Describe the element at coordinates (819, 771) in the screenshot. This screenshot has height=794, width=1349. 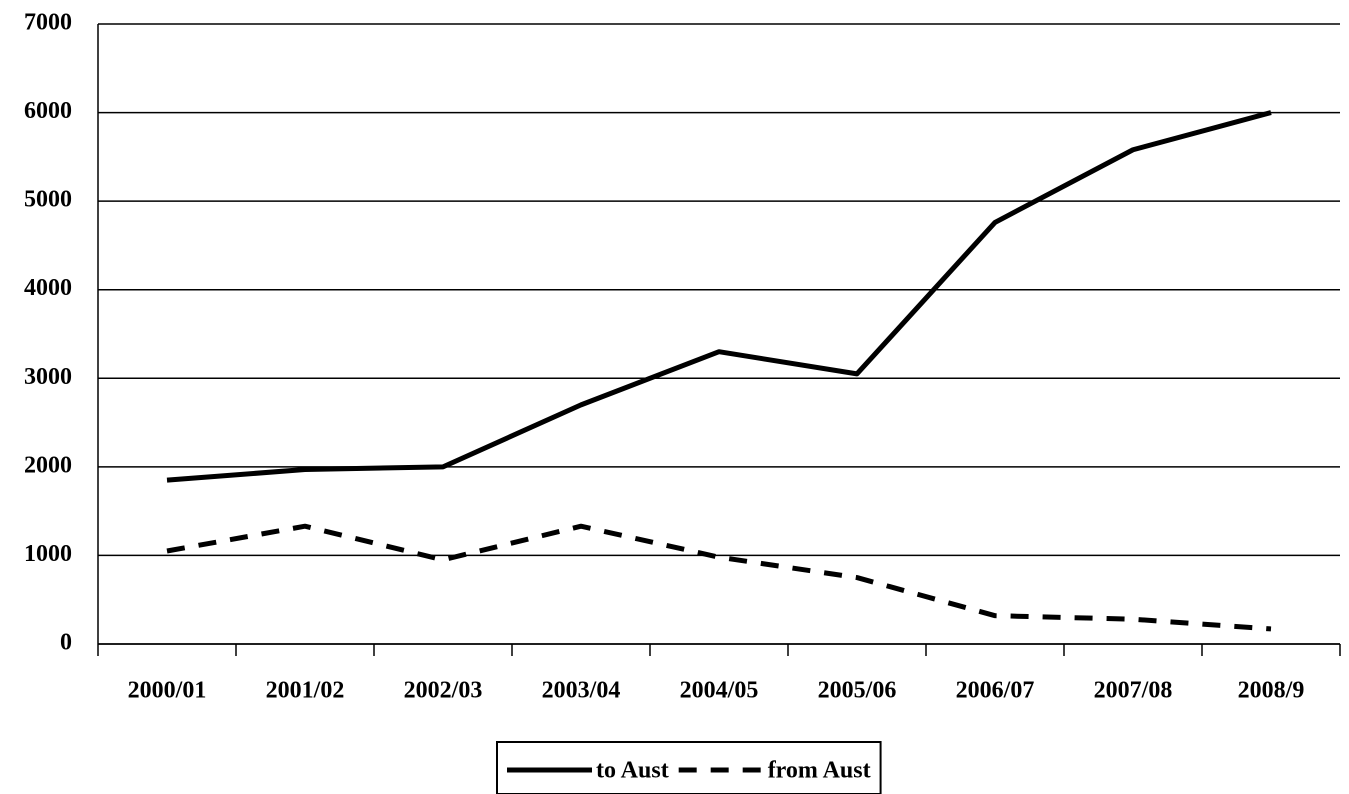
I see `legend-label: from Aust` at that location.